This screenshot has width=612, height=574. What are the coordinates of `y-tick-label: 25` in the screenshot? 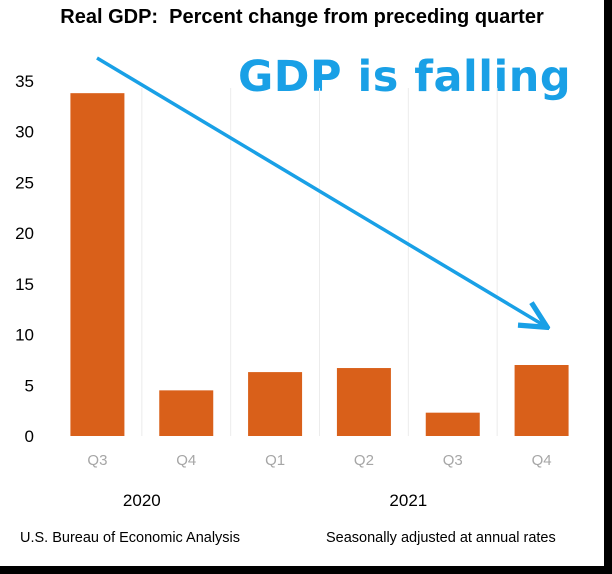 It's located at (24, 182).